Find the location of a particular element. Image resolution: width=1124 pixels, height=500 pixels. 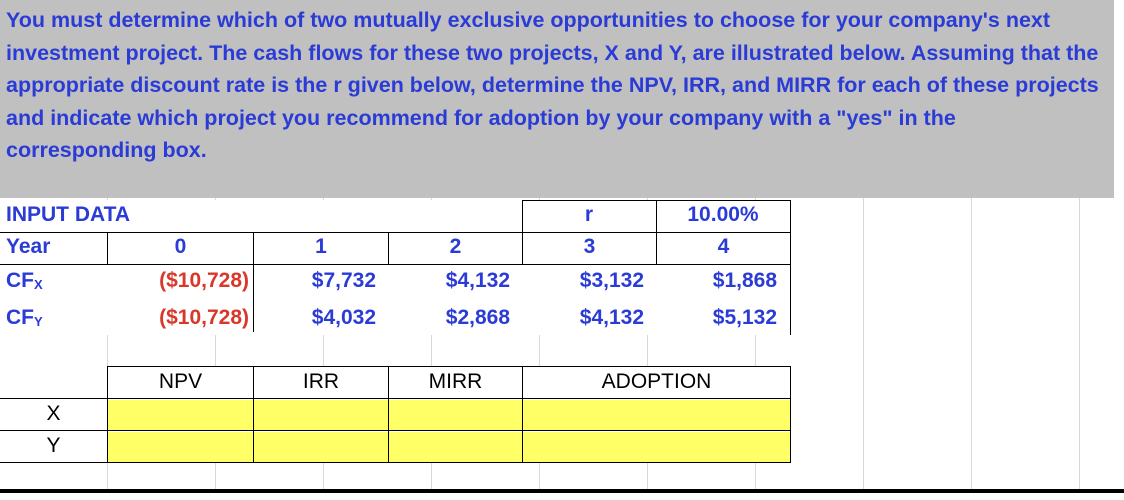

y-adoption-input is located at coordinates (656, 446).